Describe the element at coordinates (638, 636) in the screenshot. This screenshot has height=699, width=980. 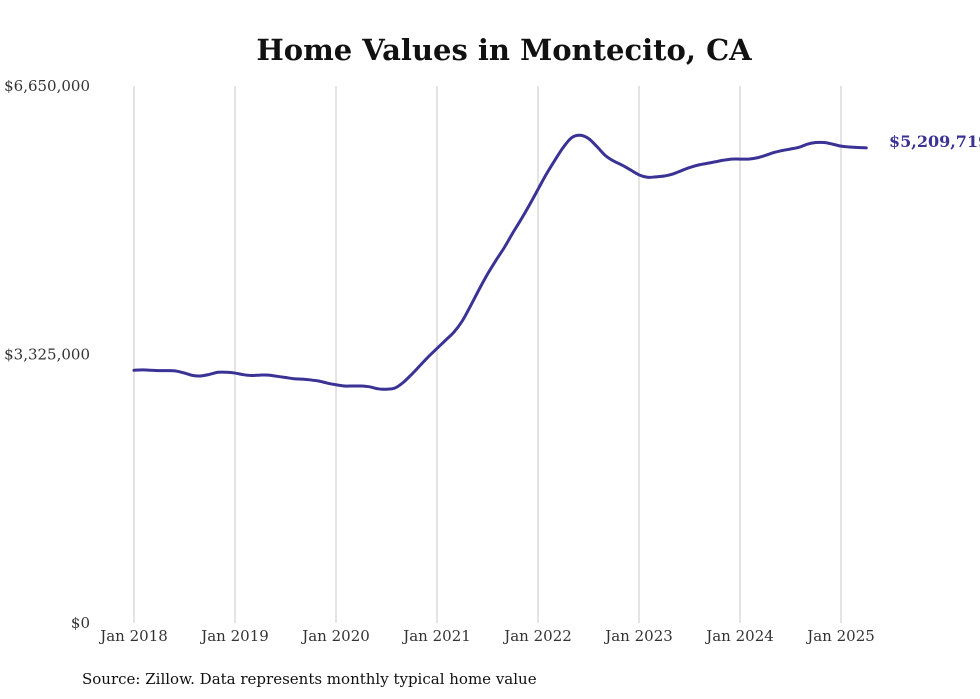
I see `x-tick-label: Jan 2023` at that location.